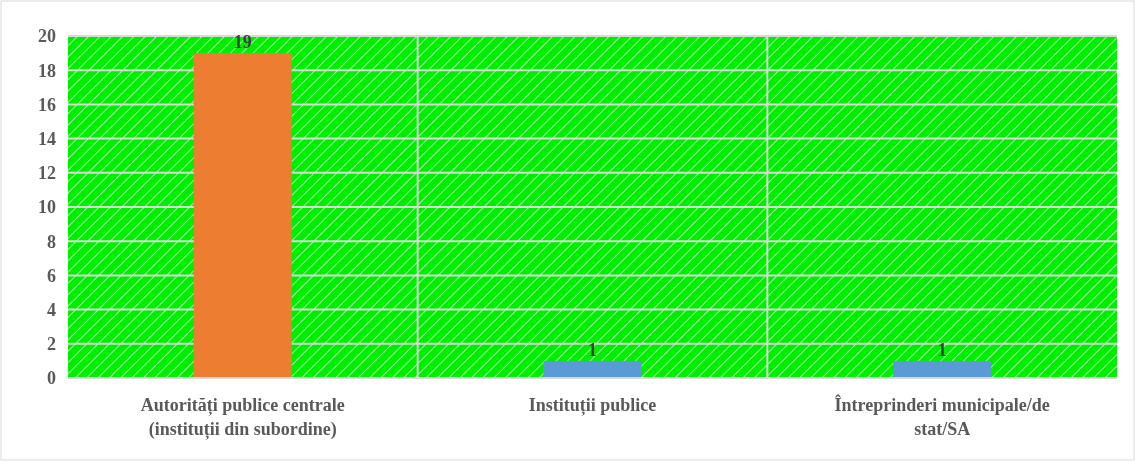  What do you see at coordinates (51, 344) in the screenshot?
I see `y-tick-label: 2` at bounding box center [51, 344].